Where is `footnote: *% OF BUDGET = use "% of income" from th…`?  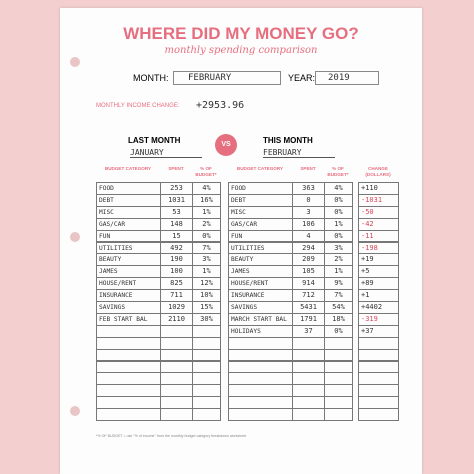 footnote: *% OF BUDGET = use "% of income" from th… is located at coordinates (171, 436).